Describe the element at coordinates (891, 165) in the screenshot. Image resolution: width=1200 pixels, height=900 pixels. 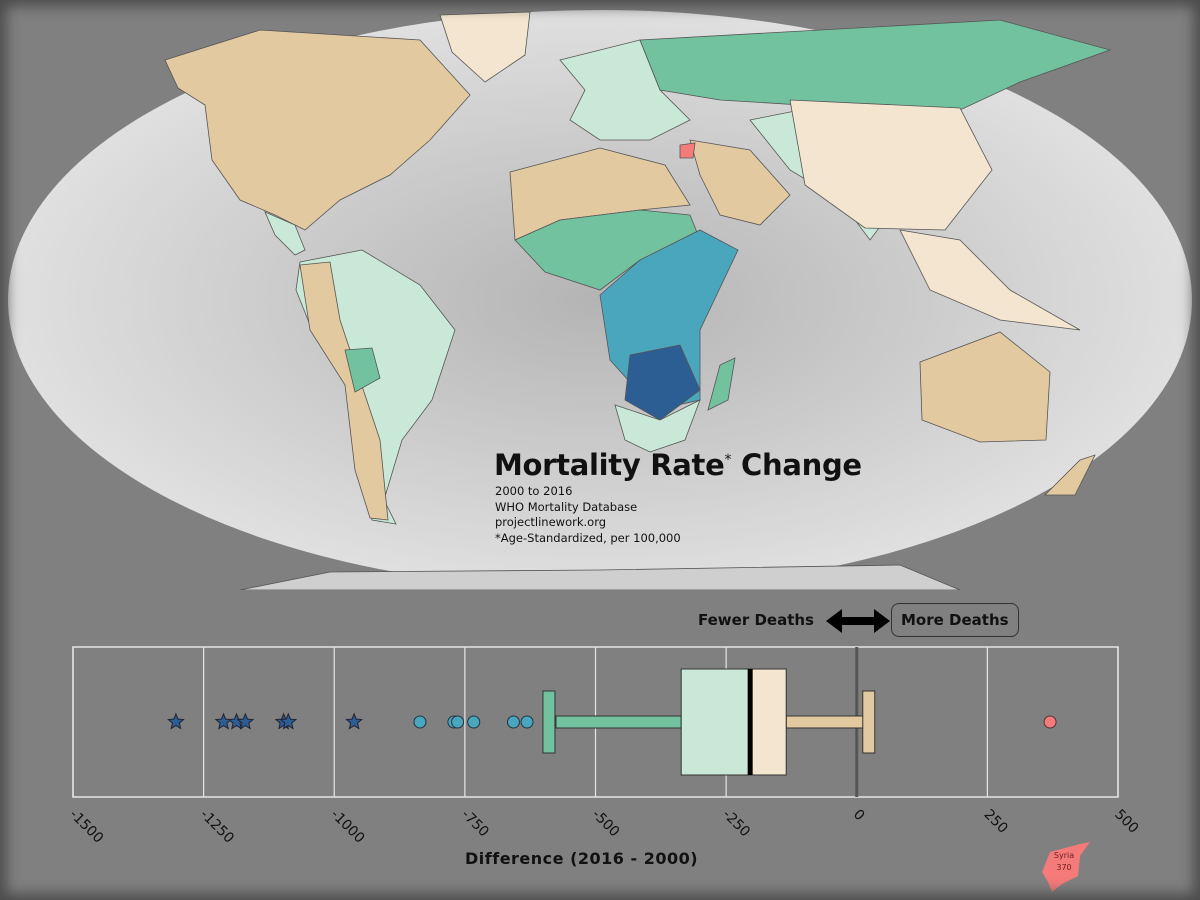
I see `china` at that location.